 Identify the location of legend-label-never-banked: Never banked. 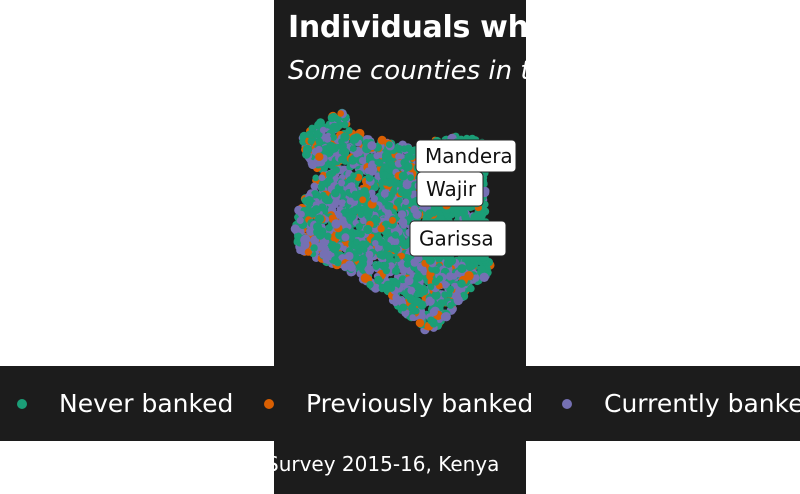
(146, 403).